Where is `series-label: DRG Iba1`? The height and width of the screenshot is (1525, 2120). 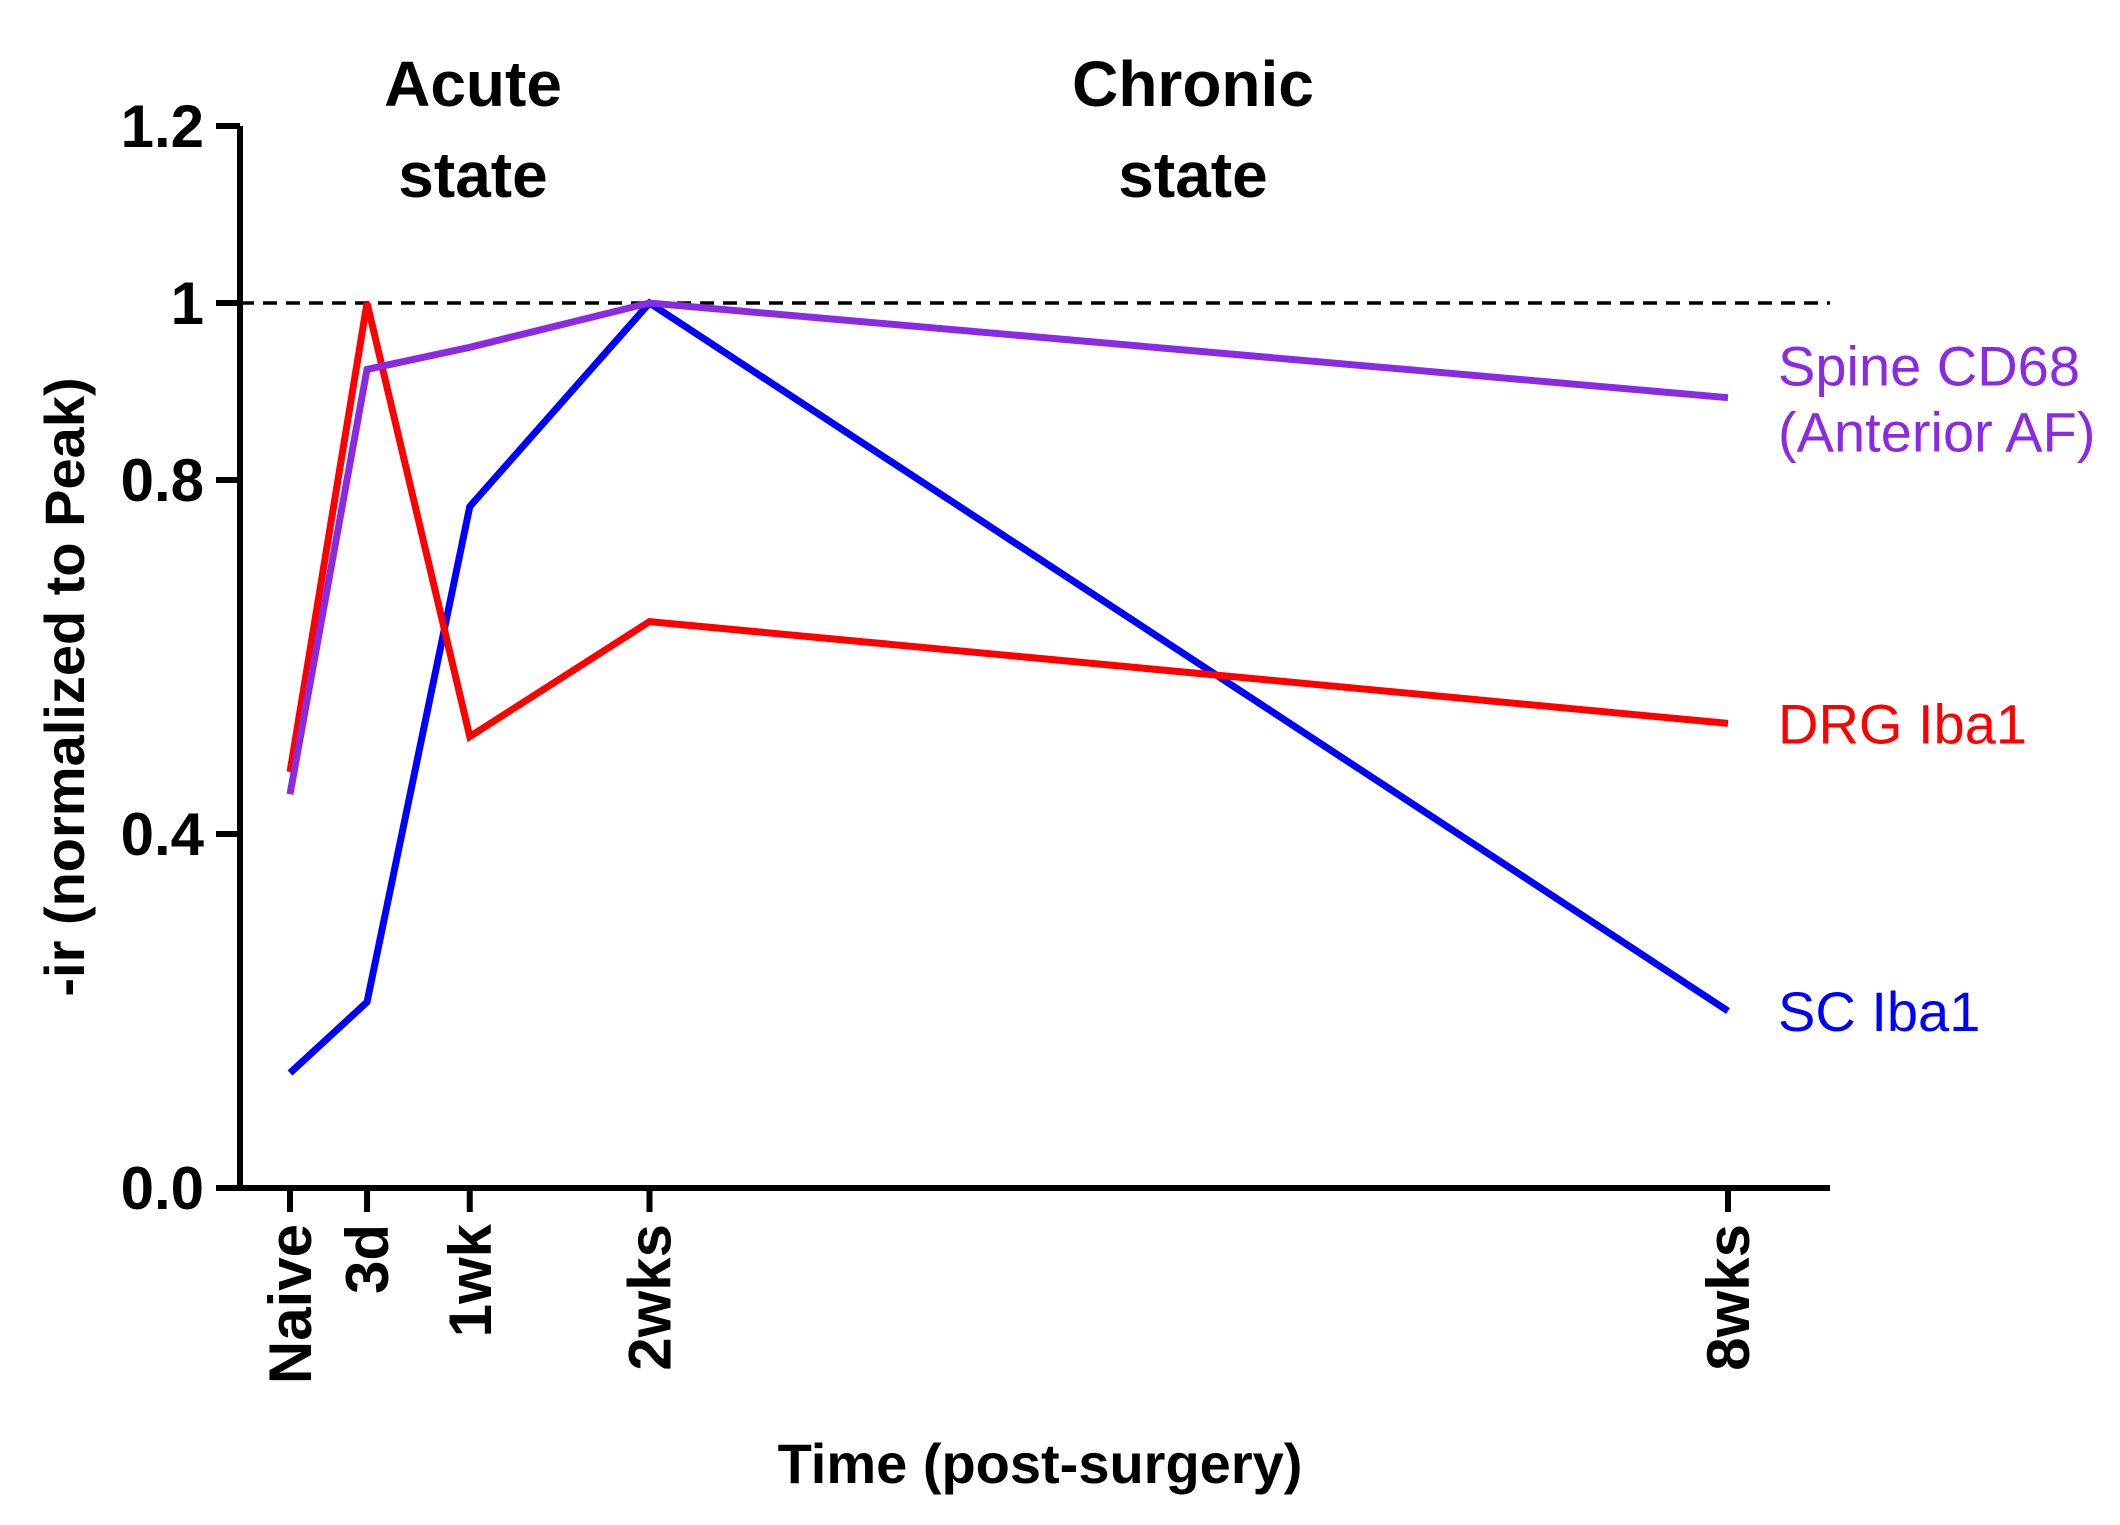 series-label: DRG Iba1 is located at coordinates (1902, 723).